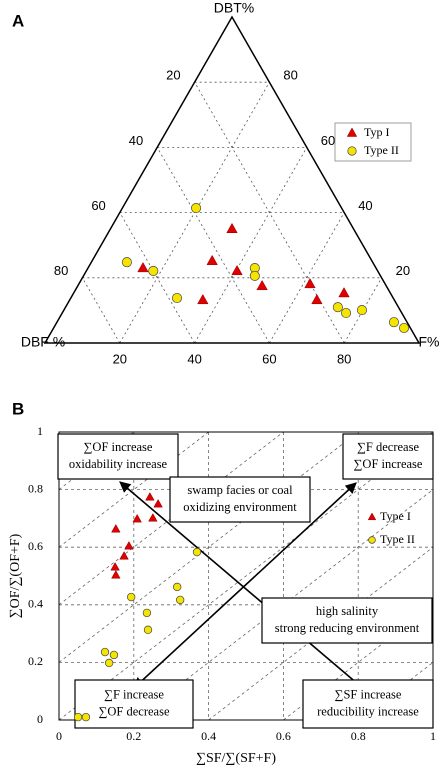 This screenshot has width=443, height=769. What do you see at coordinates (15, 575) in the screenshot?
I see `y-axis-label: ∑OF/∑(OF+F)` at bounding box center [15, 575].